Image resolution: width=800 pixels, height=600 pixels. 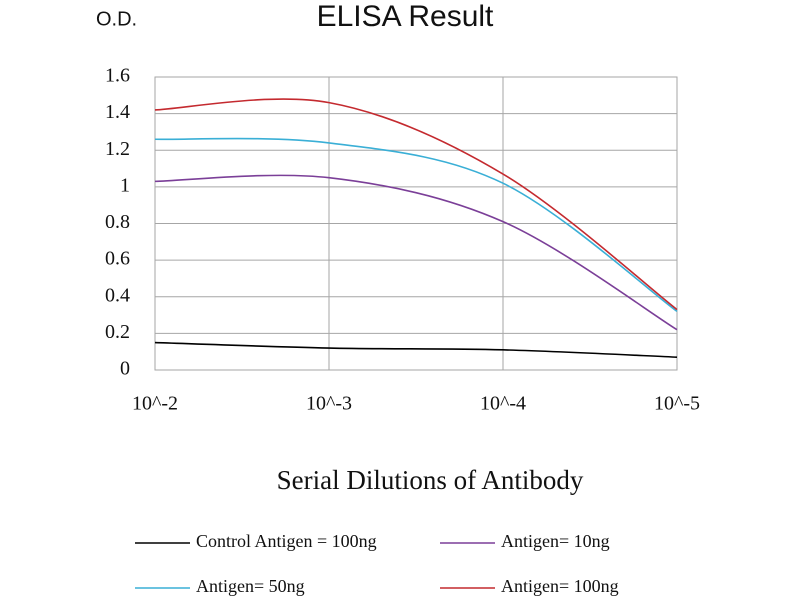 I want to click on legend-label: Antigen= 100ng, so click(x=560, y=586).